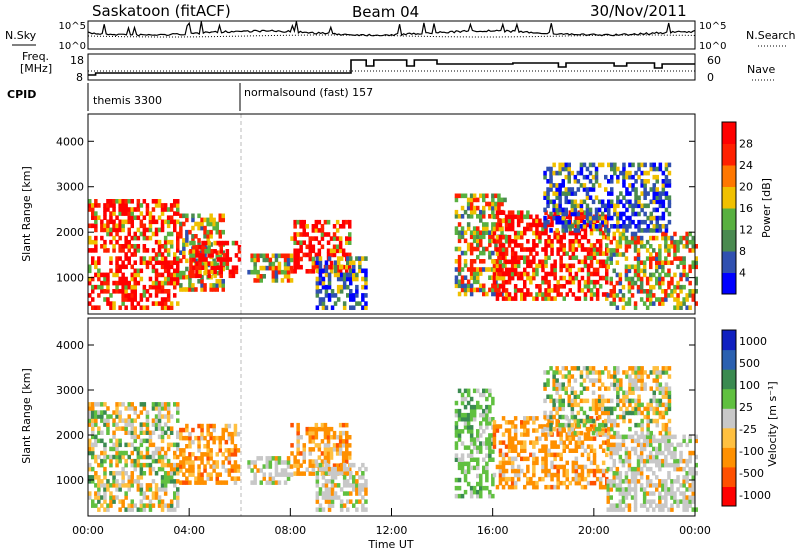  I want to click on power-y-axis-label: Slant Range [km], so click(26, 214).